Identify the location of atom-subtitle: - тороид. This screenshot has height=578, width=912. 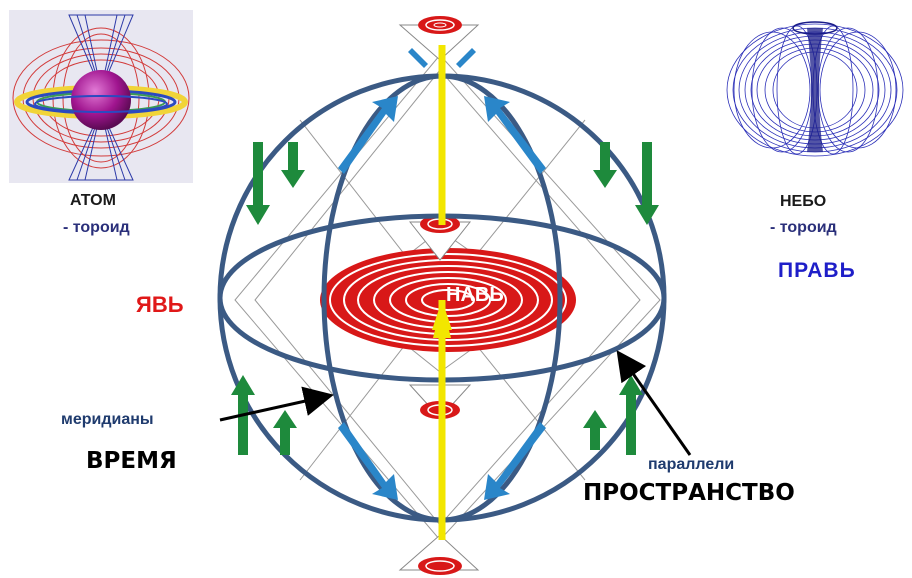
(96, 227).